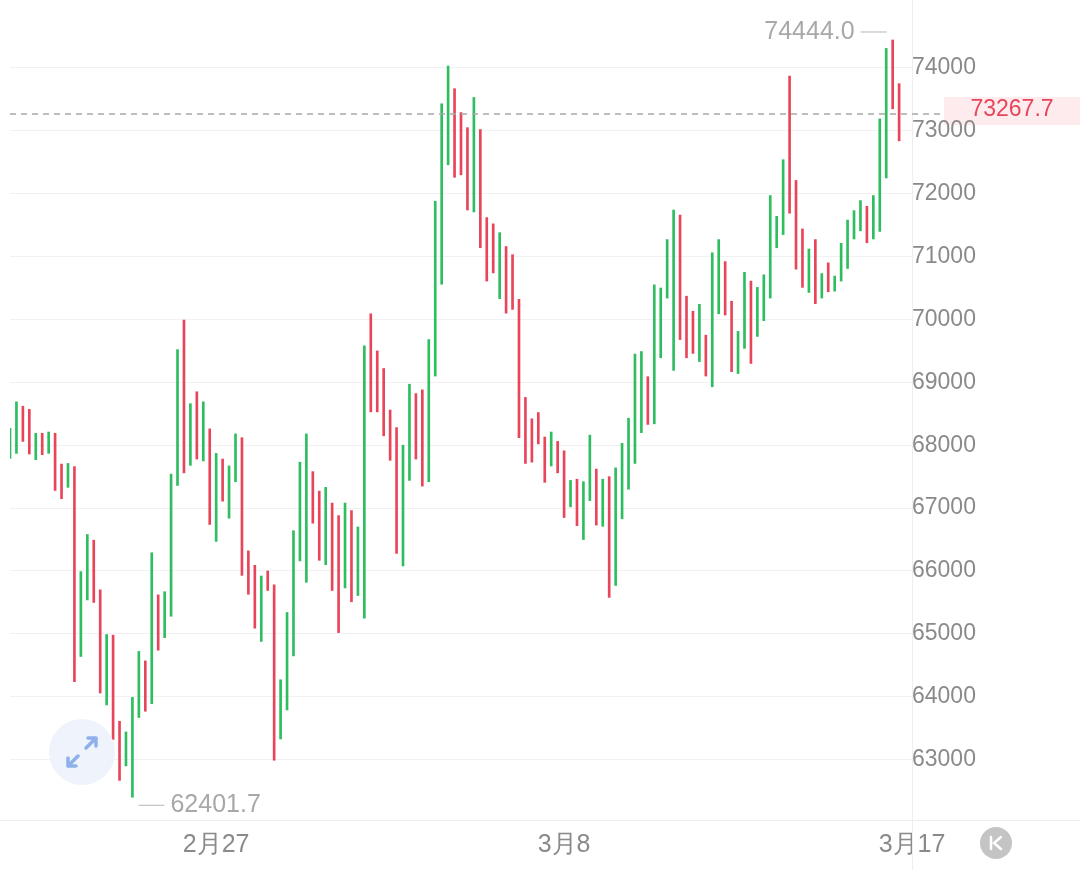  Describe the element at coordinates (943, 695) in the screenshot. I see `y-tick-label: 64000` at that location.